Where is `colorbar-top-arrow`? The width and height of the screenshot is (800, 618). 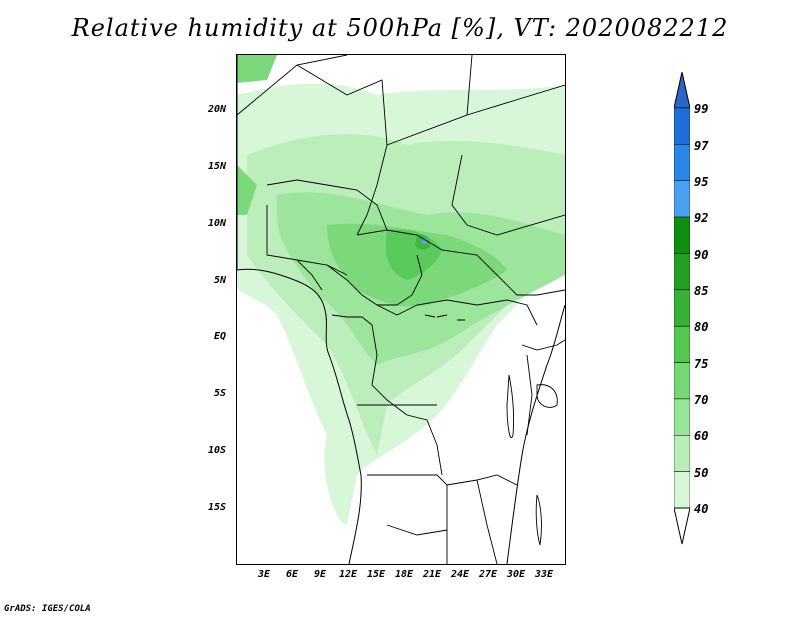 colorbar-top-arrow is located at coordinates (682, 90).